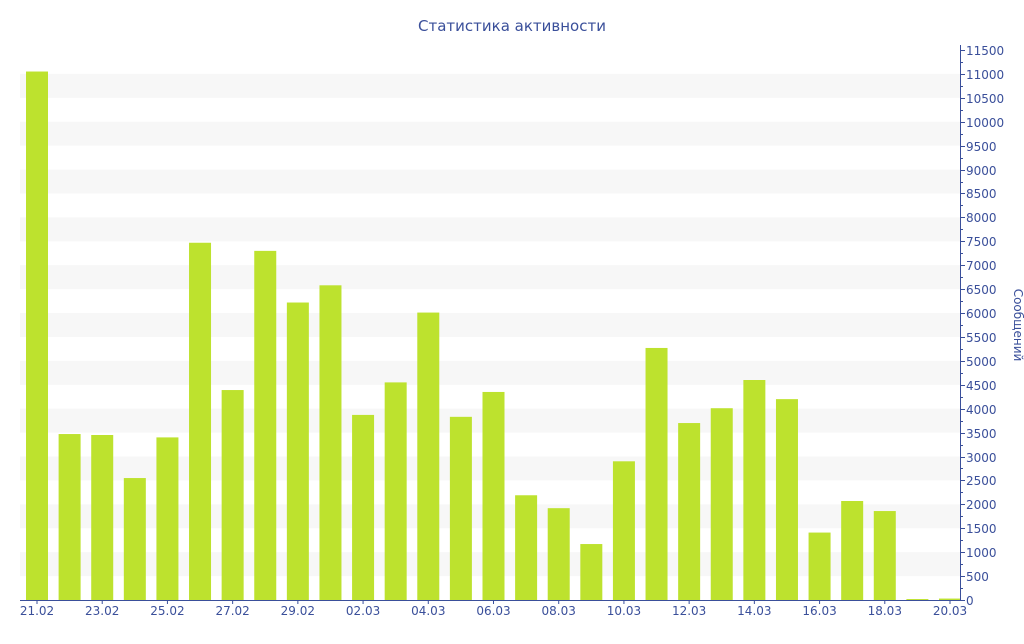 This screenshot has width=1024, height=644. What do you see at coordinates (559, 611) in the screenshot?
I see `x-tick-label: 08.03` at bounding box center [559, 611].